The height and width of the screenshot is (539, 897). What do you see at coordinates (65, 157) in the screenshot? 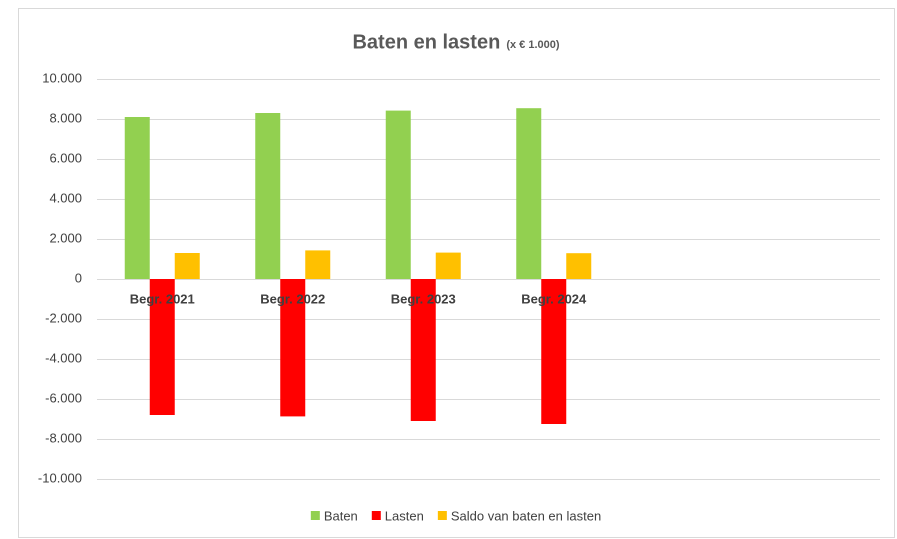
I see `y-tick-label: 6.000` at bounding box center [65, 157].